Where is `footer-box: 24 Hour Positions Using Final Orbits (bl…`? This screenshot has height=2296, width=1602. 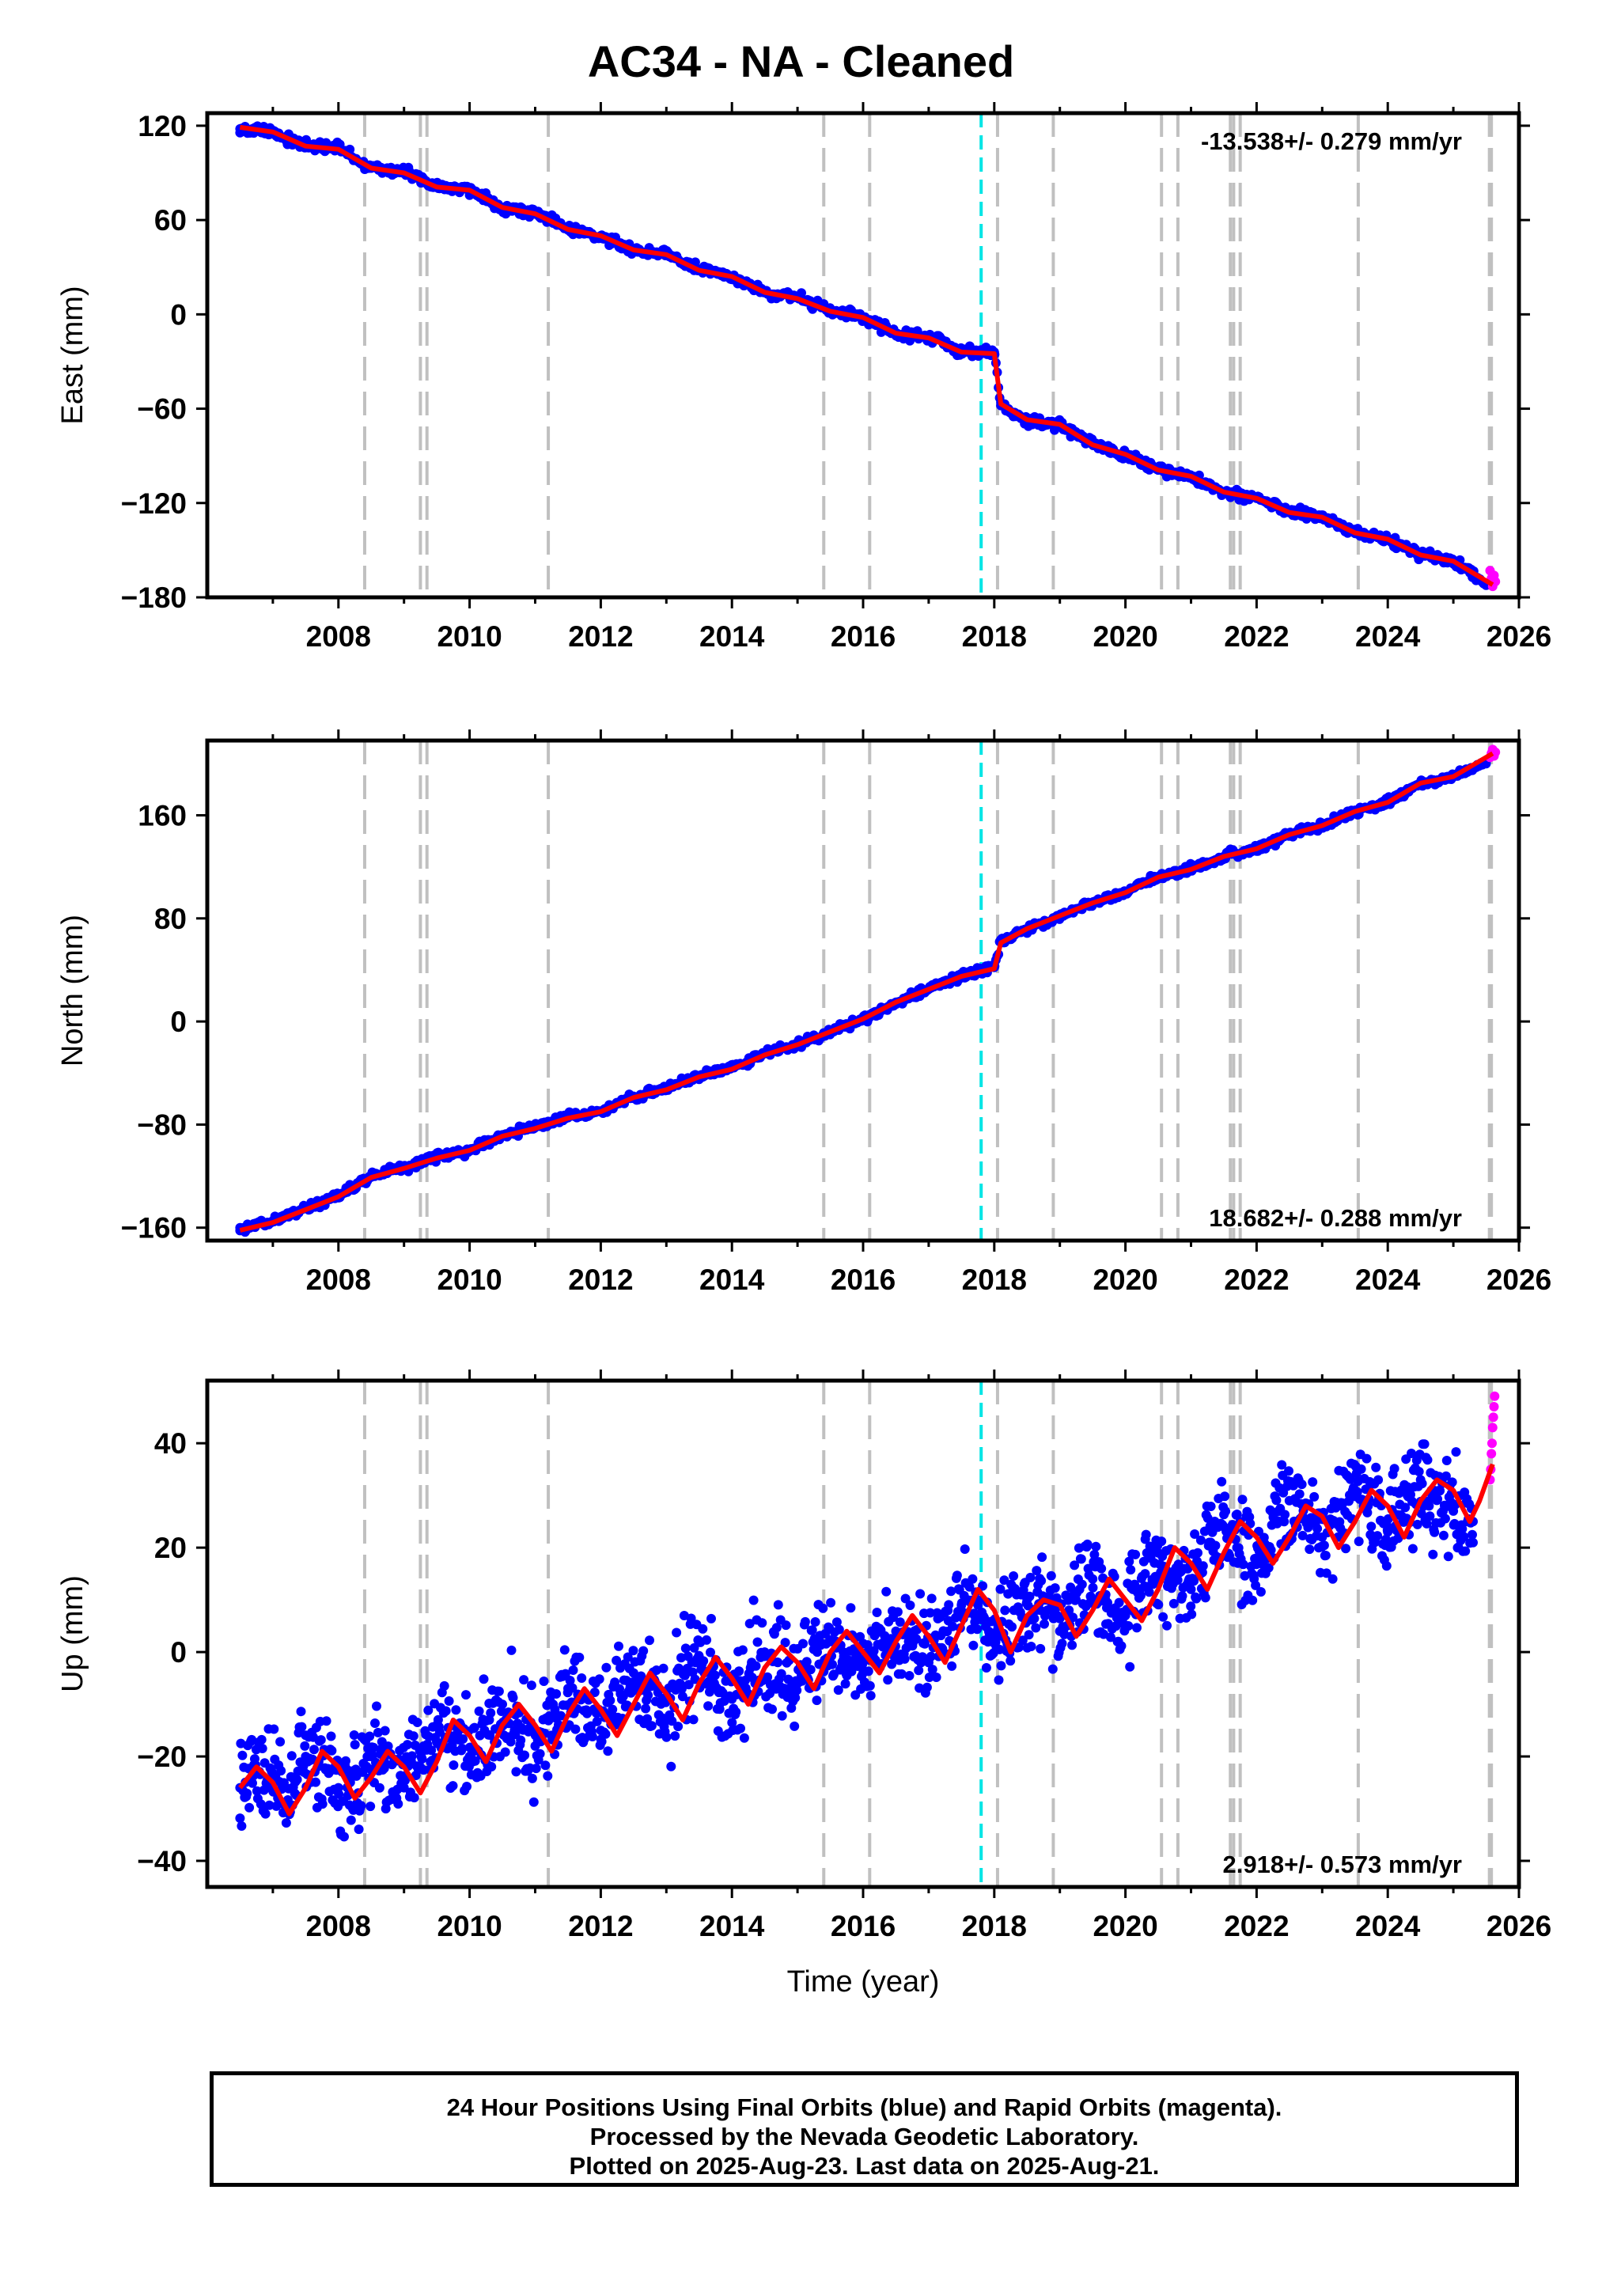 footer-box: 24 Hour Positions Using Final Orbits (bl… is located at coordinates (864, 2129).